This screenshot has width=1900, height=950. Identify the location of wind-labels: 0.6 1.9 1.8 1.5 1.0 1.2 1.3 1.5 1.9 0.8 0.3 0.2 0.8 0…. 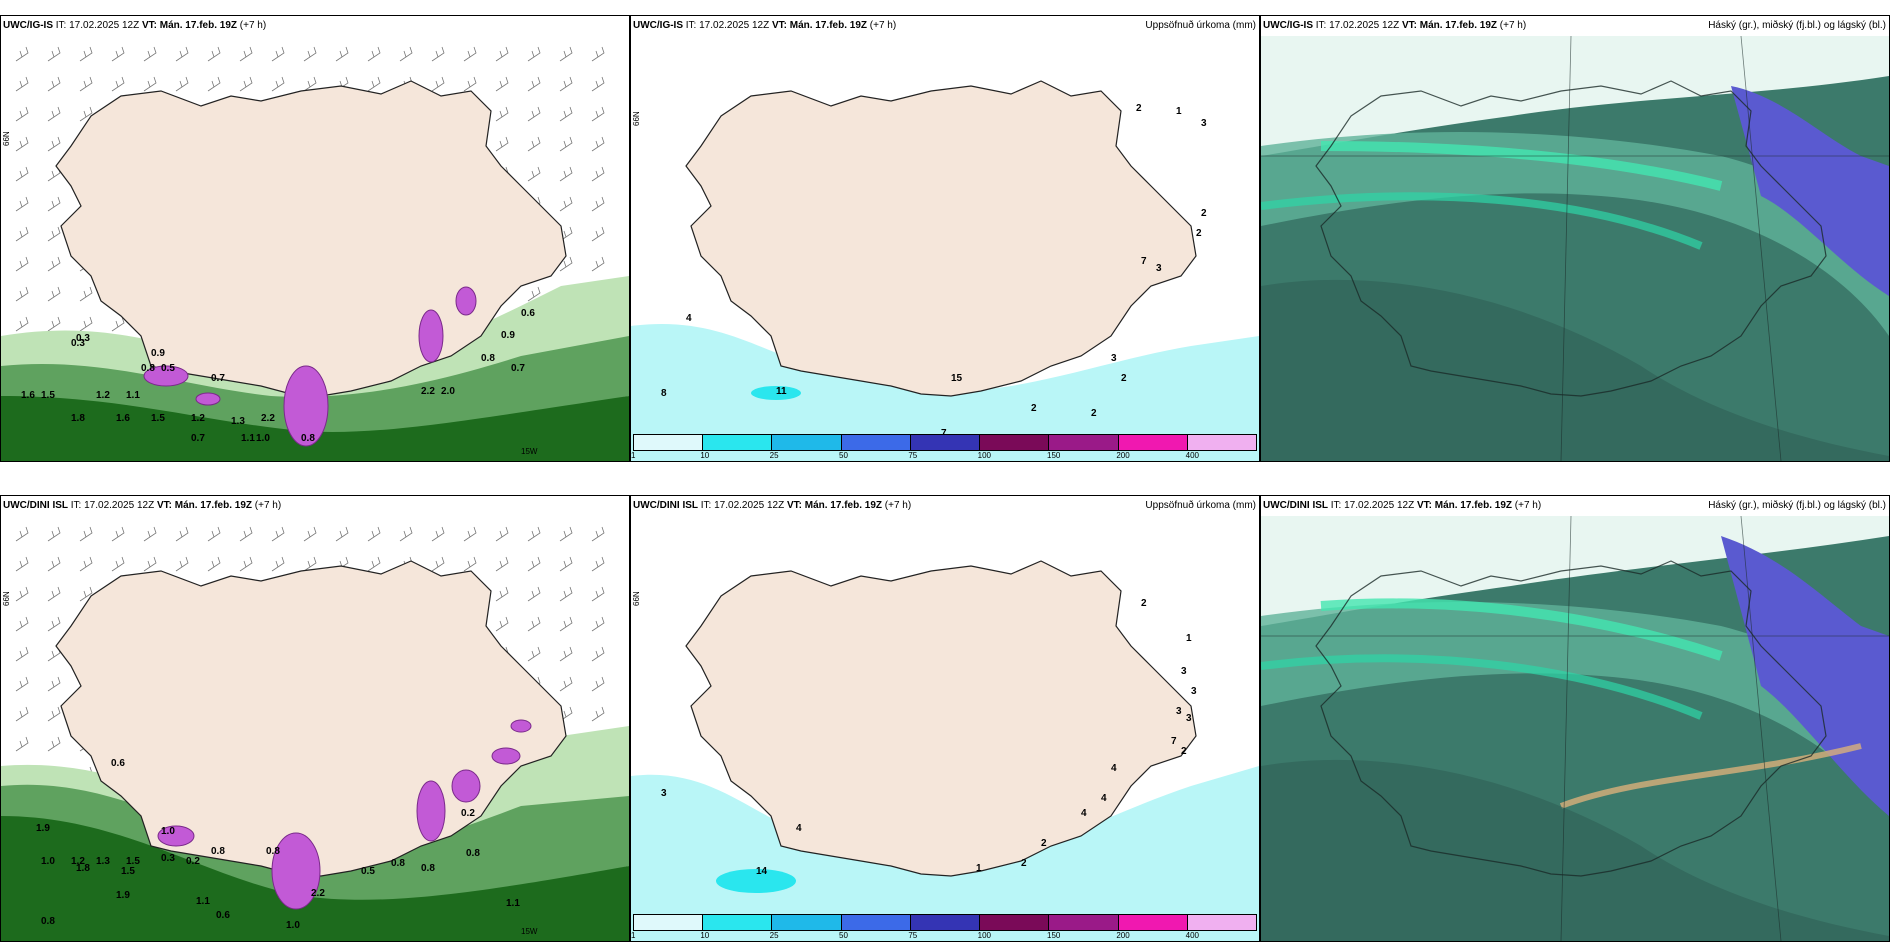
(278, 844).